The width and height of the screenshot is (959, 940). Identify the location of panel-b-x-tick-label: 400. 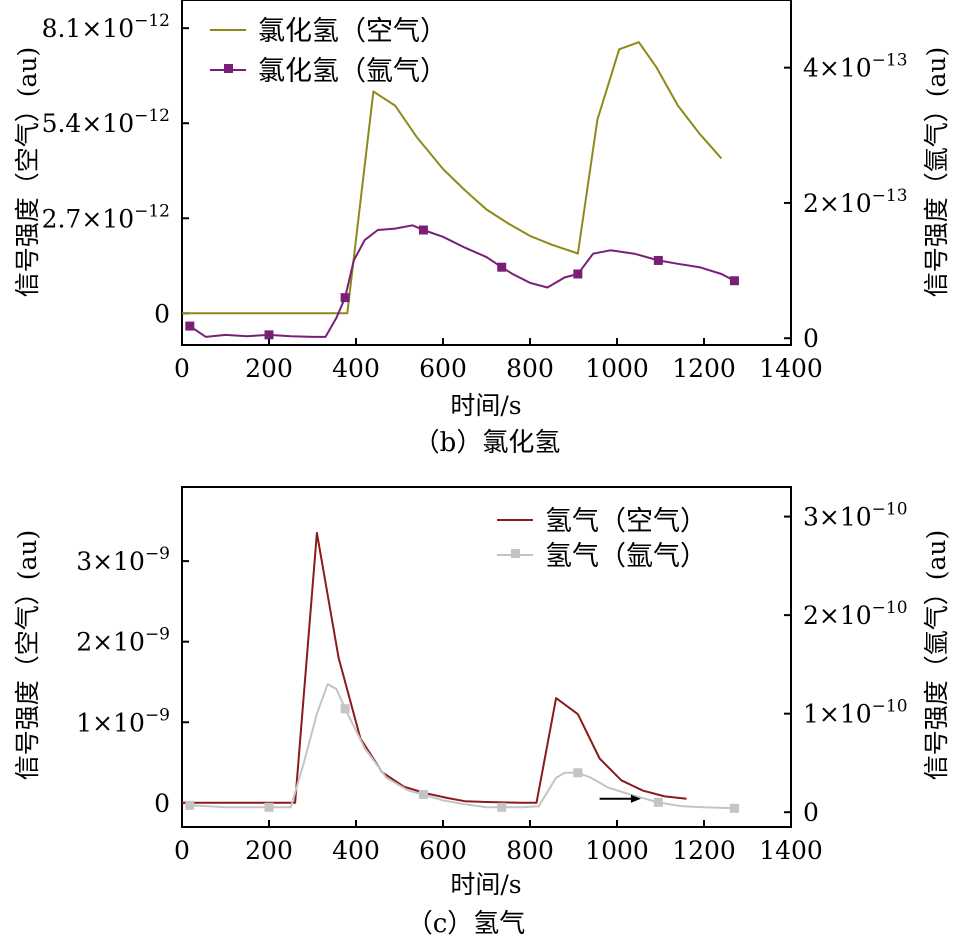
(356, 368).